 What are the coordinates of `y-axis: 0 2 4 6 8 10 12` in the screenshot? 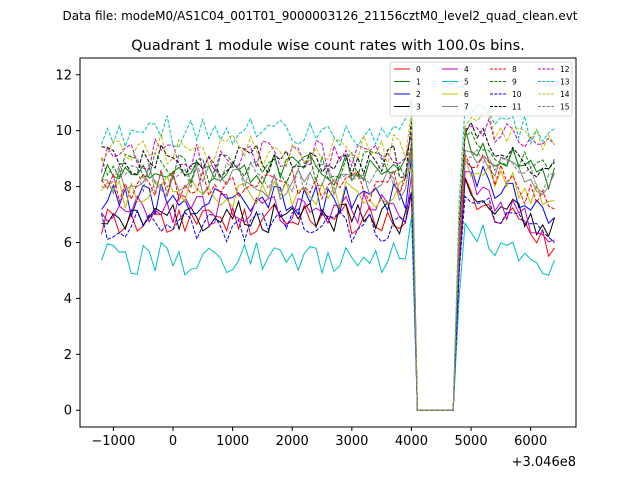 It's located at (67, 243).